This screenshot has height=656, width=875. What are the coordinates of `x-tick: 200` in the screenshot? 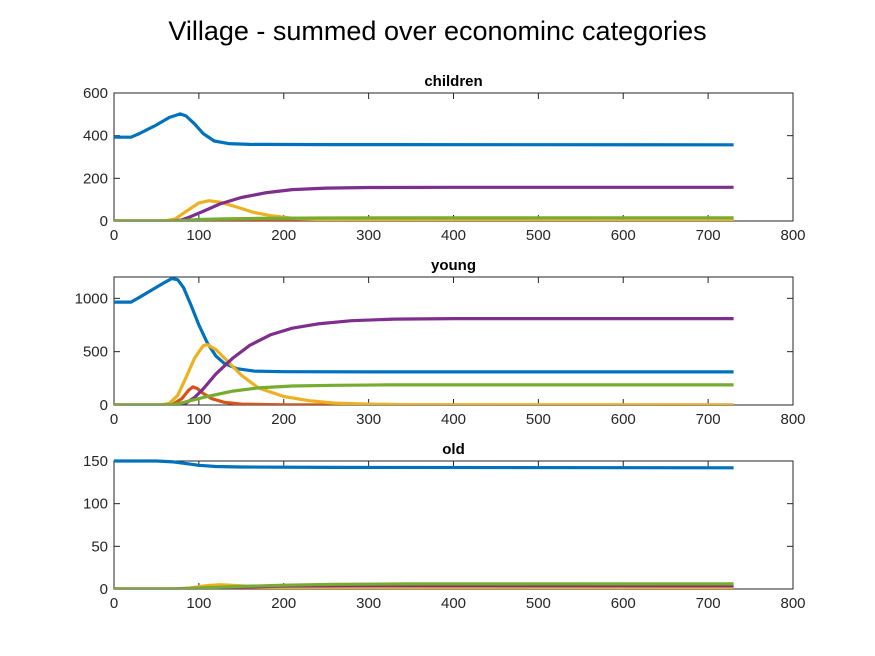 It's located at (283, 352).